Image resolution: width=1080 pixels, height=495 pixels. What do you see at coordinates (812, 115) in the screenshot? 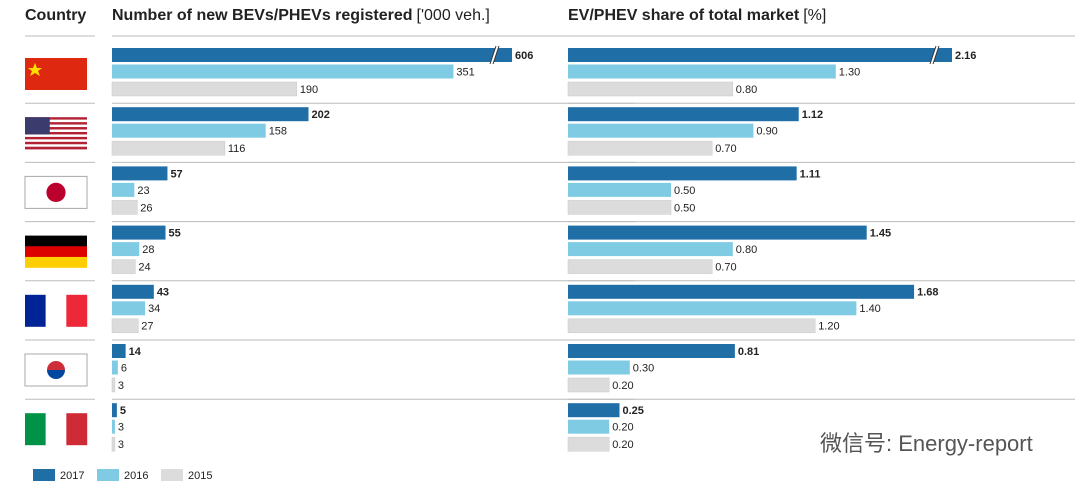
I see `value-label: 1.12` at bounding box center [812, 115].